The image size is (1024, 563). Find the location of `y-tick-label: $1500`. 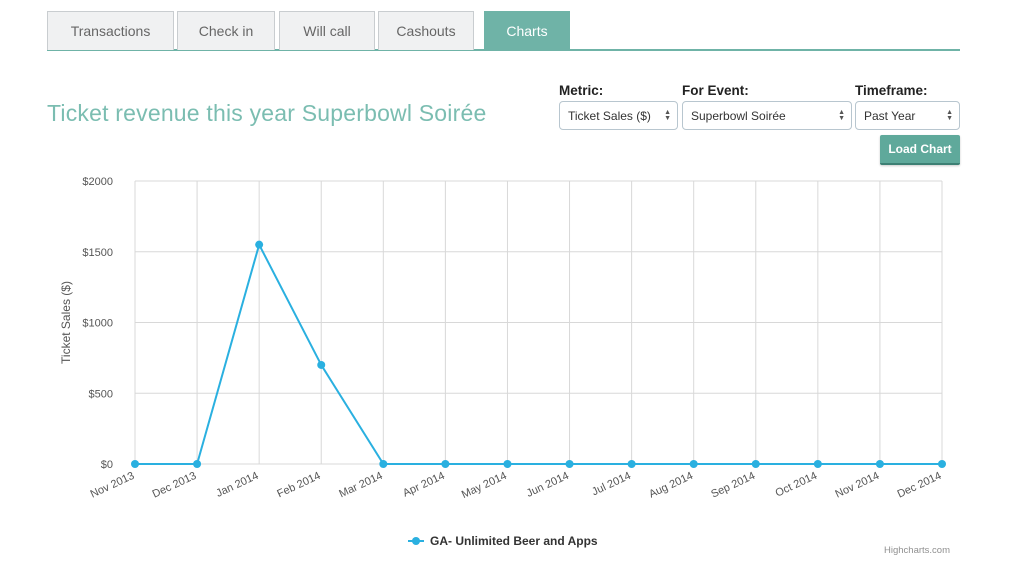

y-tick-label: $1500 is located at coordinates (97, 253).